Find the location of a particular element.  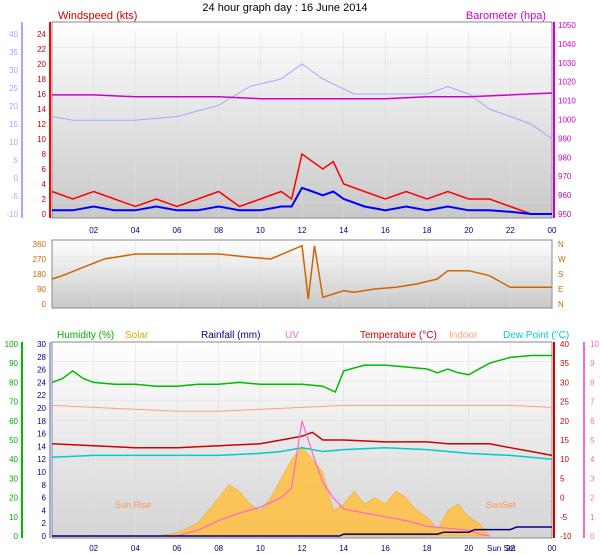

hum-tick-6: 40 is located at coordinates (13, 459).